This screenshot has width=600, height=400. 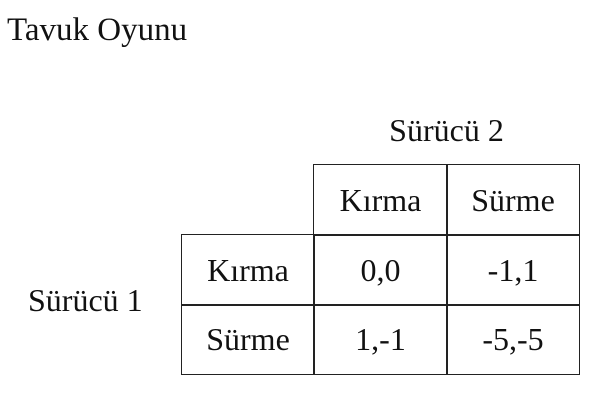 I want to click on payoff-cell: -5,-5, so click(x=513, y=339).